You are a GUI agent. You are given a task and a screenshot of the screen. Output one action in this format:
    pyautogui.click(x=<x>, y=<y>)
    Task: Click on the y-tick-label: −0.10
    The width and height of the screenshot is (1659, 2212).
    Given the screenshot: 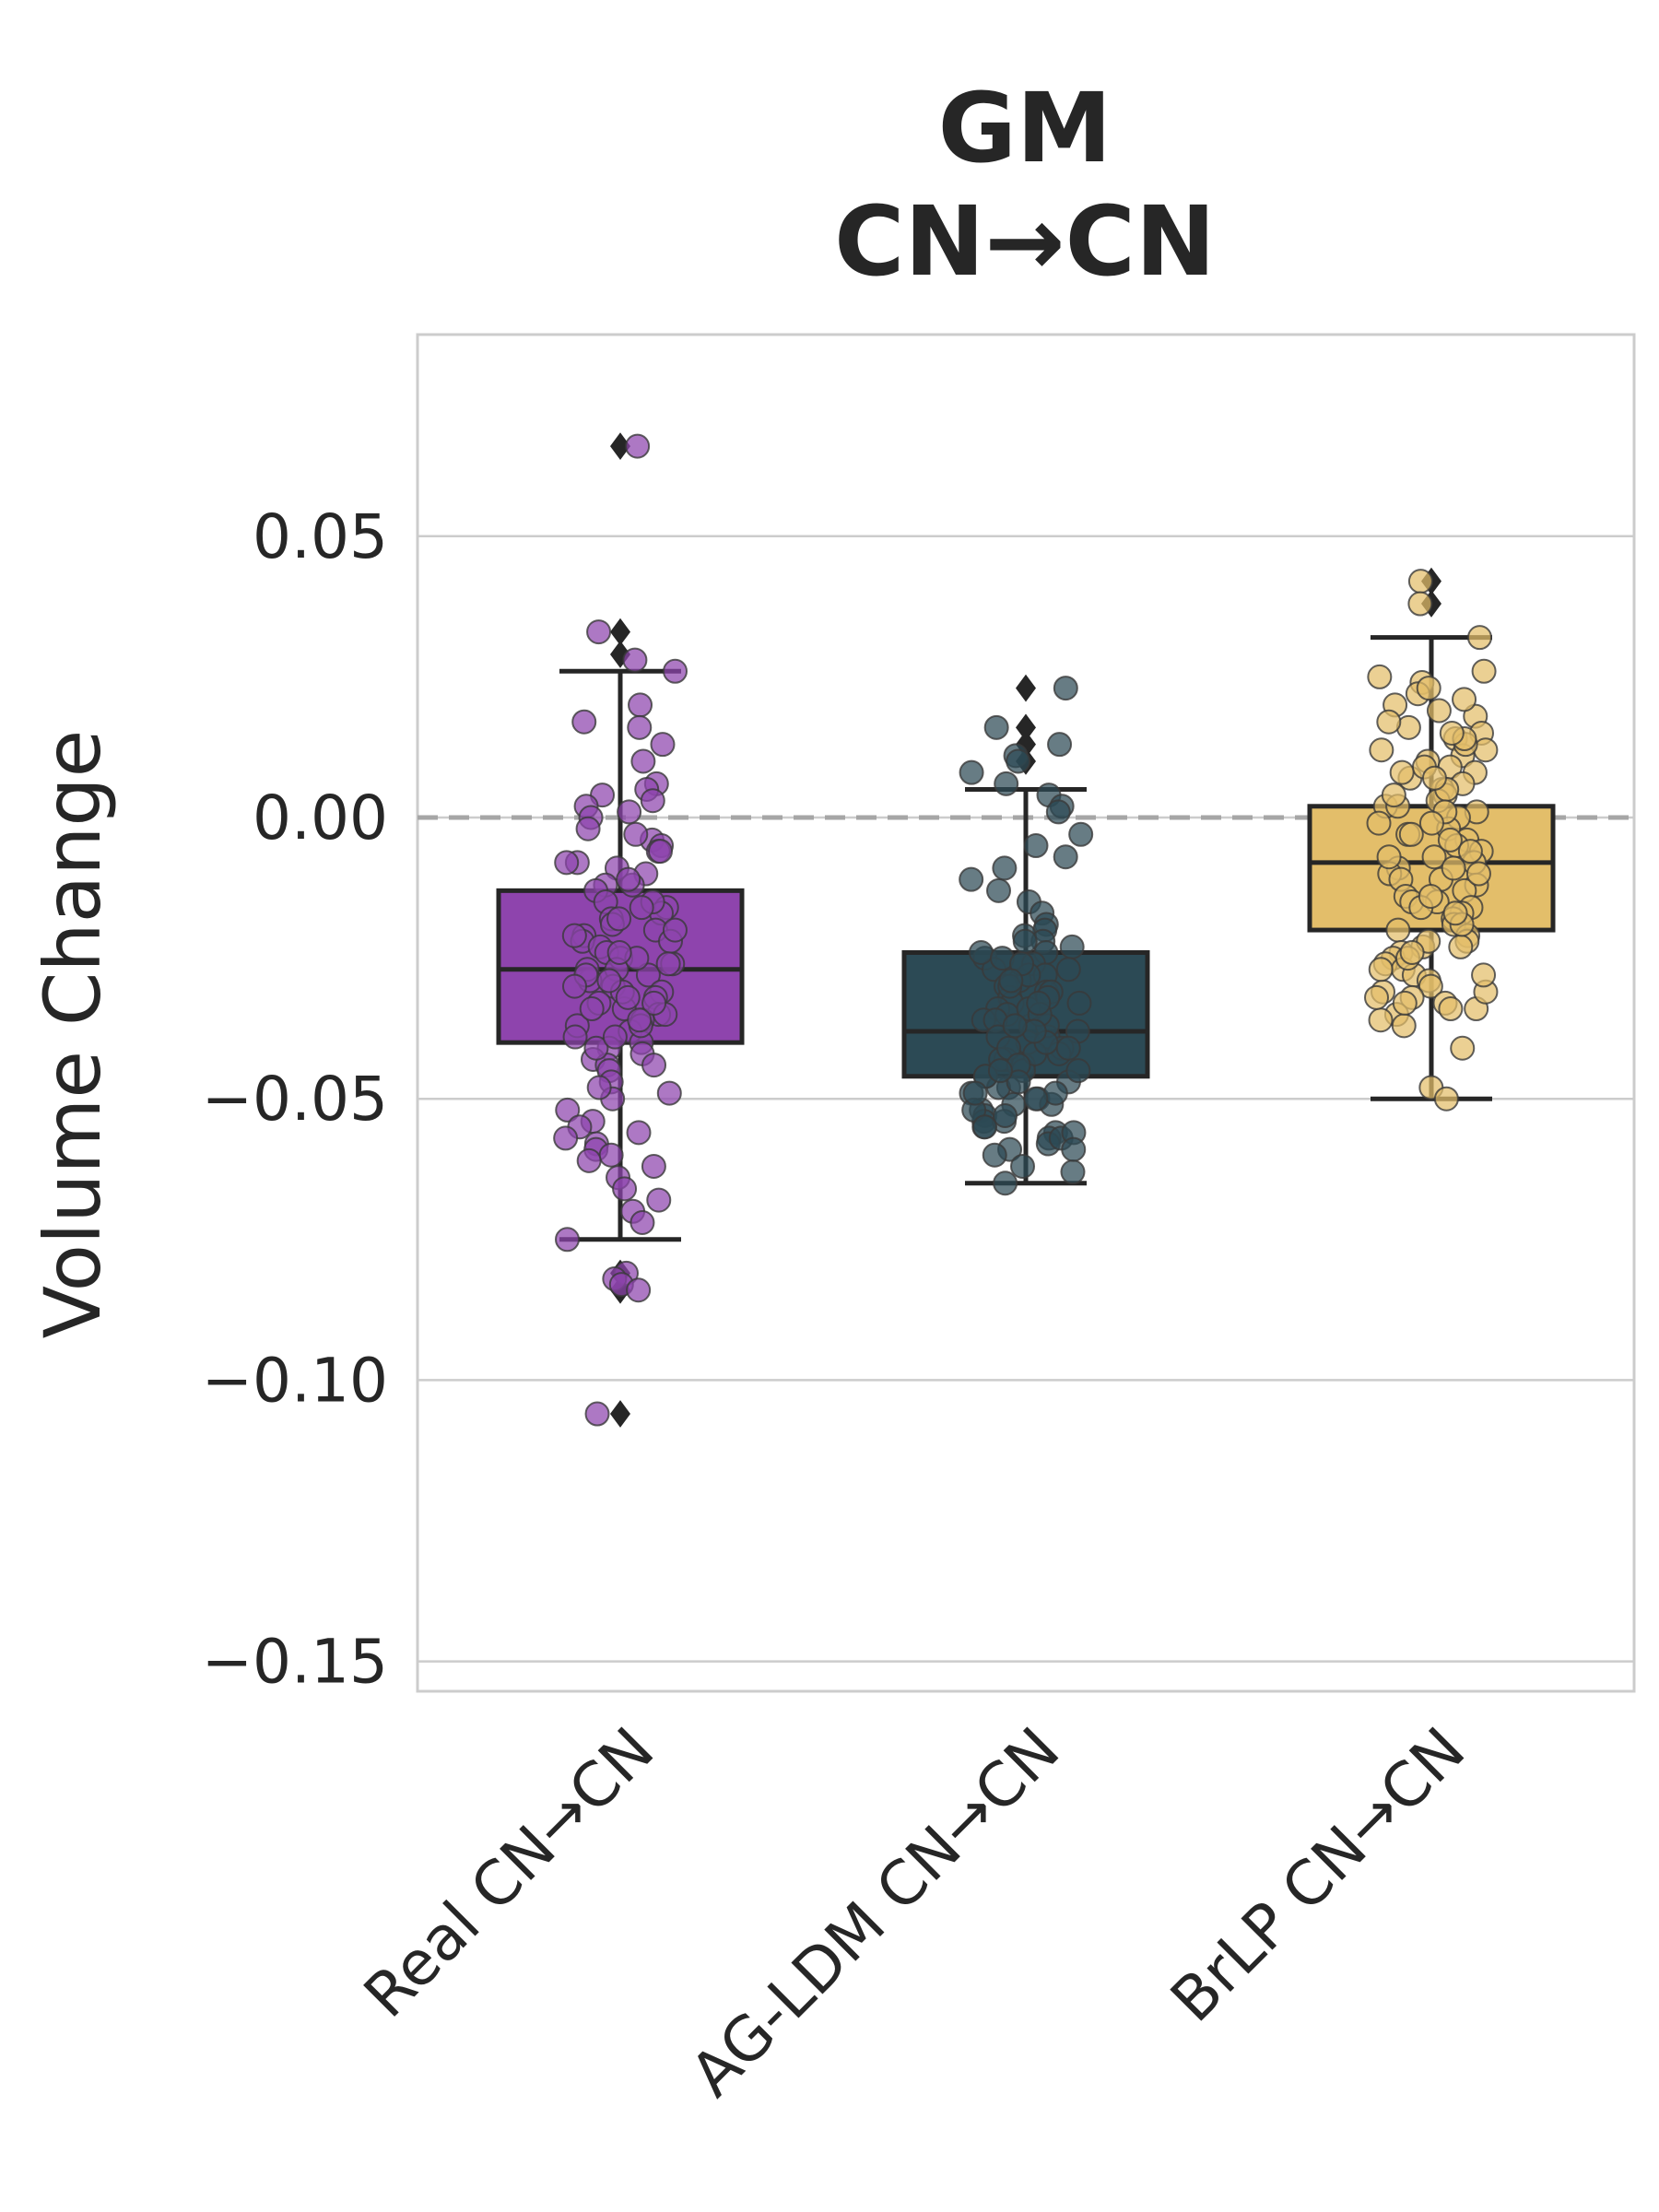 What is the action you would take?
    pyautogui.click(x=295, y=1380)
    